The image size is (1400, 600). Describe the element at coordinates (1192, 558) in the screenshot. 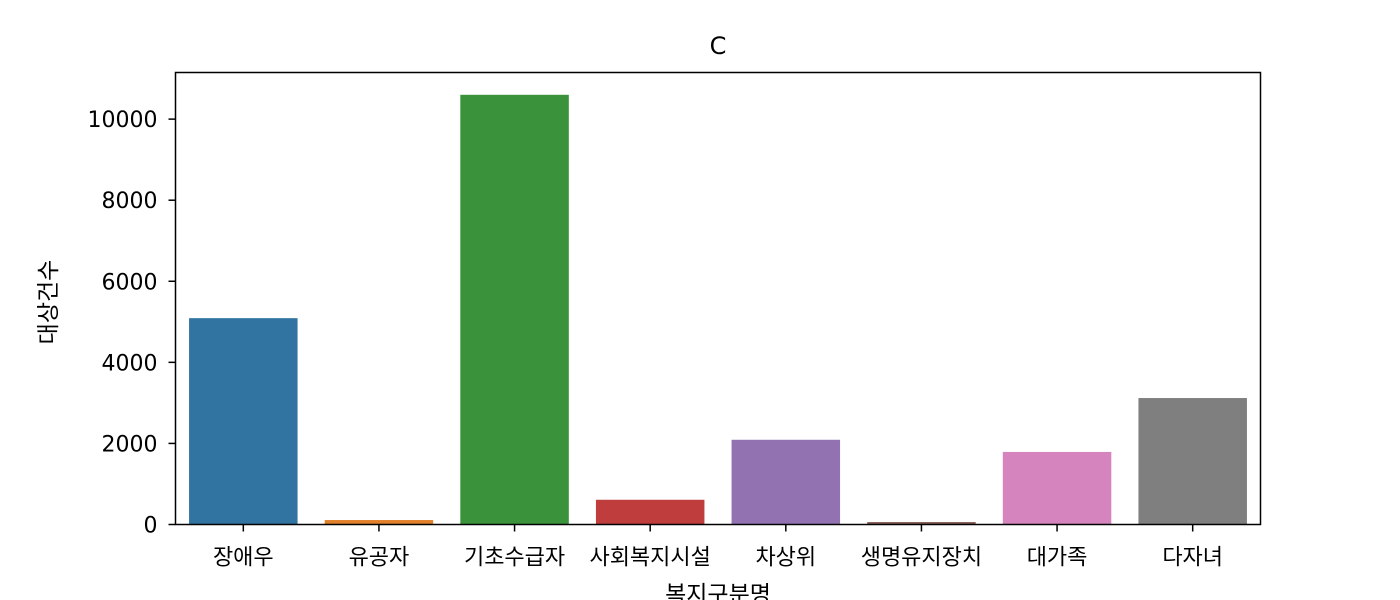

I see `x-tick-label: 다자녀` at that location.